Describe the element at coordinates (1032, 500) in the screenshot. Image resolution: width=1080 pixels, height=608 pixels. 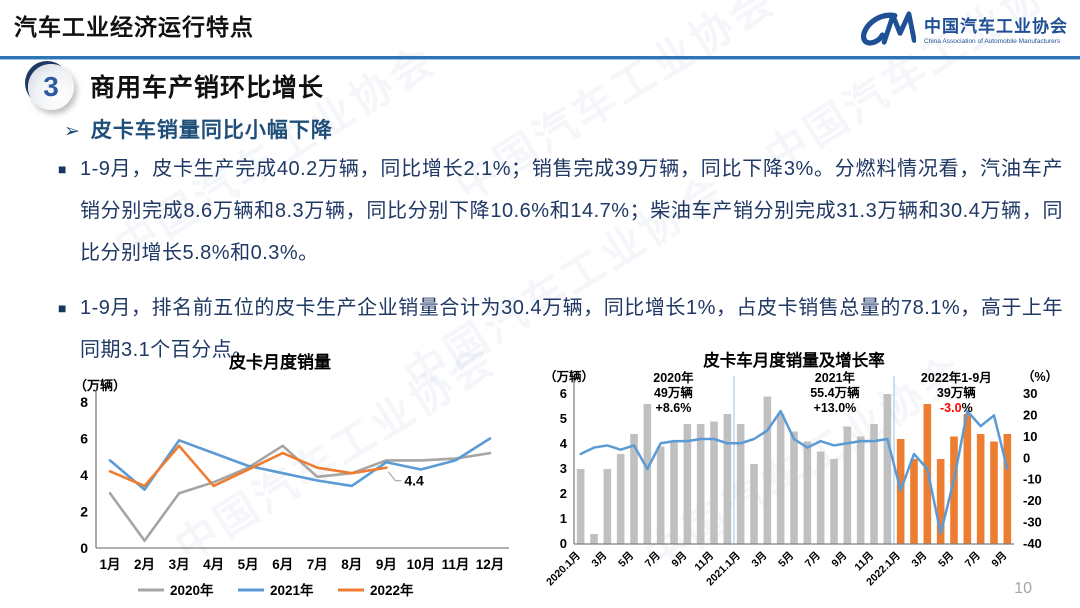
I see `right-tick-label: -20` at that location.